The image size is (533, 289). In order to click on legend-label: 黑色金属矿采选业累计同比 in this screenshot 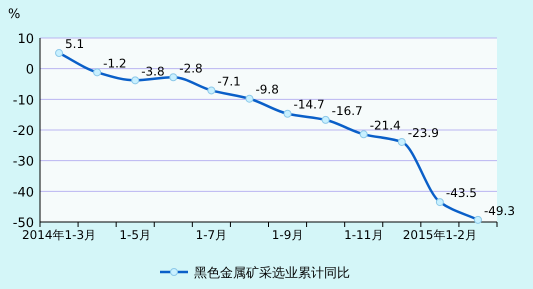, I will do `click(272, 273)`.